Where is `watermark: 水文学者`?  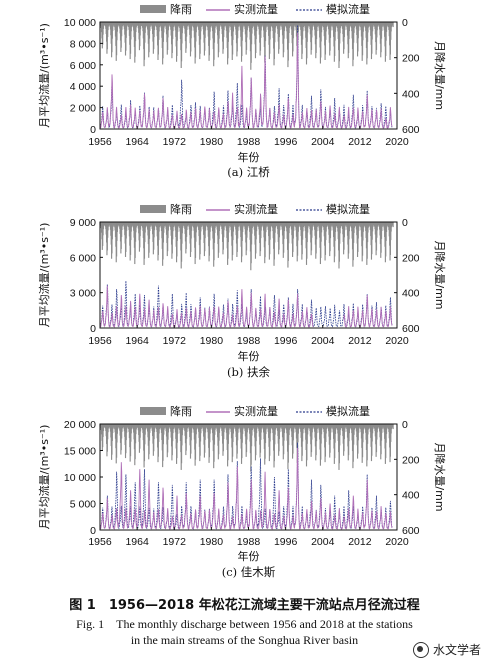 watermark: 水文学者 is located at coordinates (446, 649).